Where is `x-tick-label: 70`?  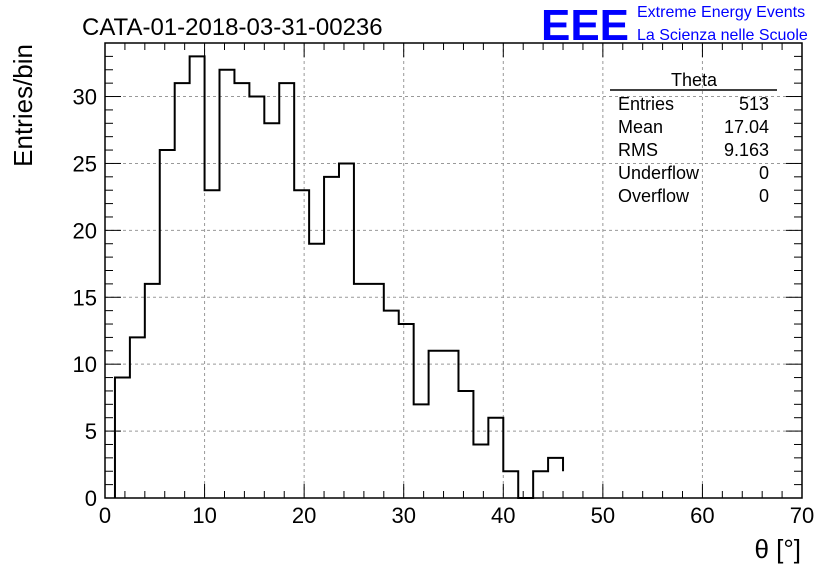
x-tick-label: 70 is located at coordinates (802, 515).